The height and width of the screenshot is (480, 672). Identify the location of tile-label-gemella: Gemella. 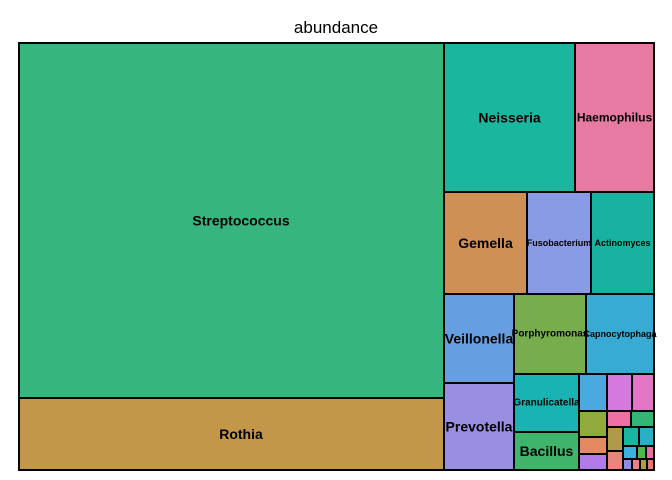
(485, 243).